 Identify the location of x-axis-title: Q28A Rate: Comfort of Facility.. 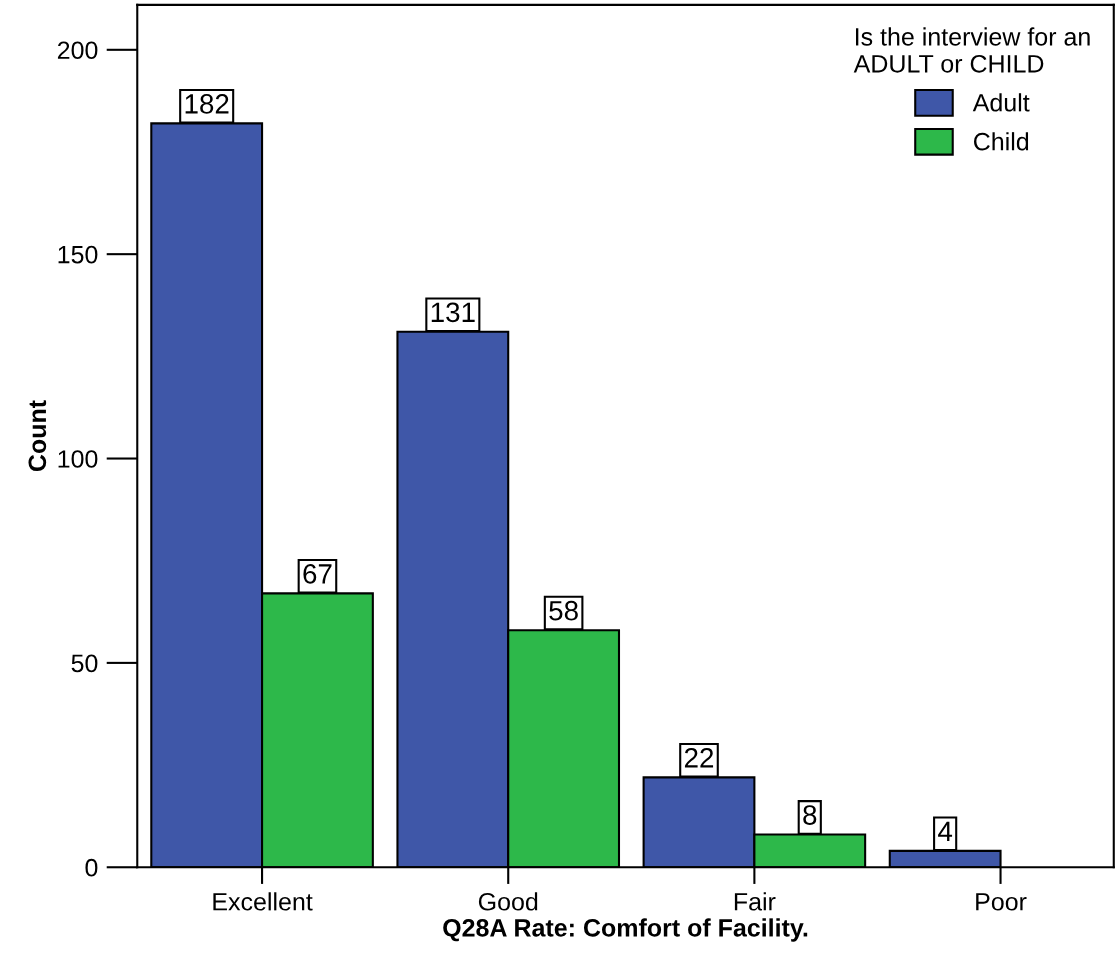
(625, 930).